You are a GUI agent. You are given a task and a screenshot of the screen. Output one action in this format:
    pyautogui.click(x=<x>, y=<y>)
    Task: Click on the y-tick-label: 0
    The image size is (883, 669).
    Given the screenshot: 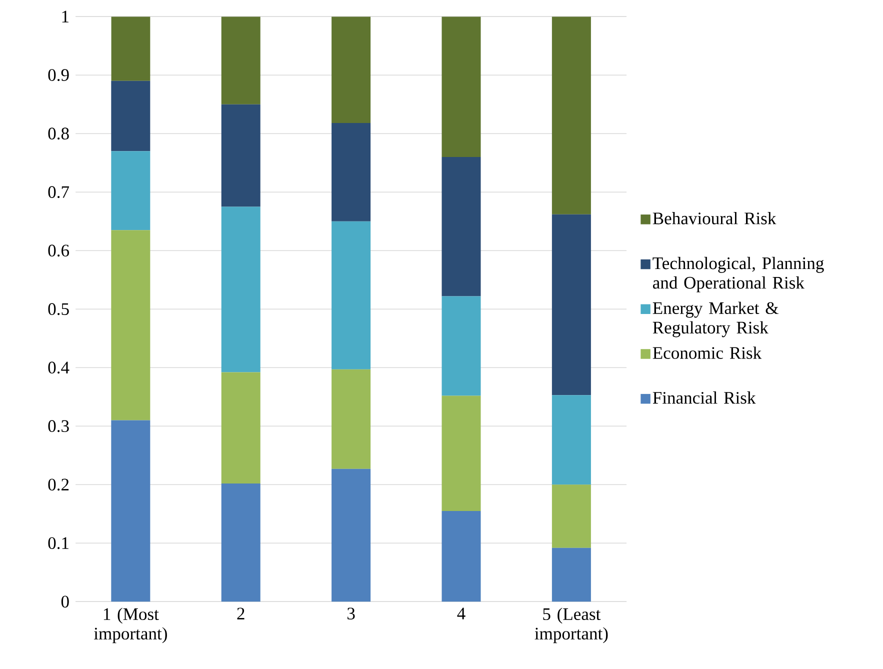 What is the action you would take?
    pyautogui.click(x=65, y=602)
    